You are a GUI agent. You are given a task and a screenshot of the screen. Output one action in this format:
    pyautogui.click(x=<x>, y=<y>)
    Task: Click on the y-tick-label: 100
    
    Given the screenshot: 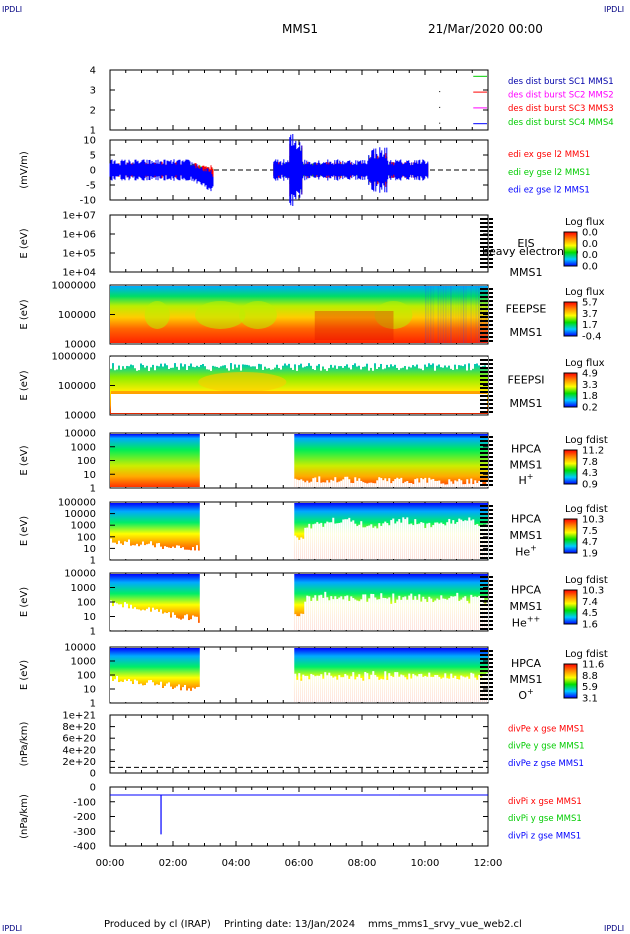 What is the action you would take?
    pyautogui.click(x=86, y=461)
    